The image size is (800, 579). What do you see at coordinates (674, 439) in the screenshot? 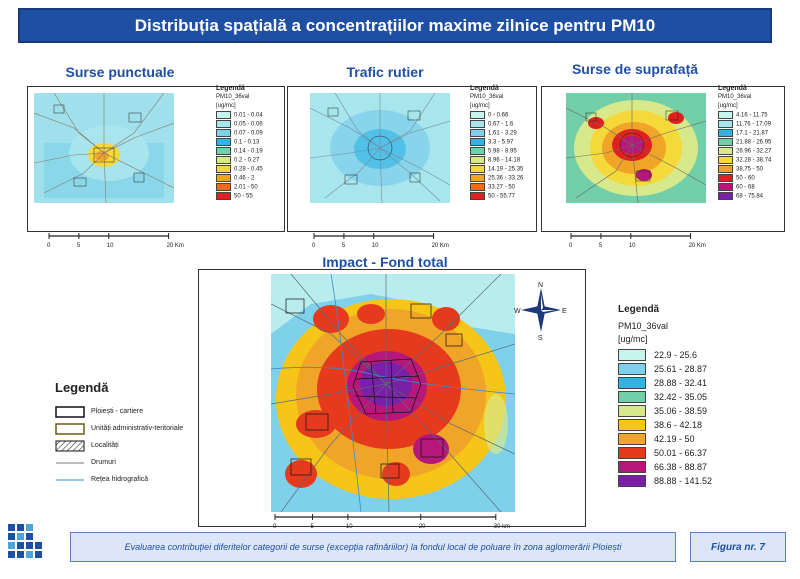
I see `legend-class-label: 42.19 - 50` at bounding box center [674, 439].